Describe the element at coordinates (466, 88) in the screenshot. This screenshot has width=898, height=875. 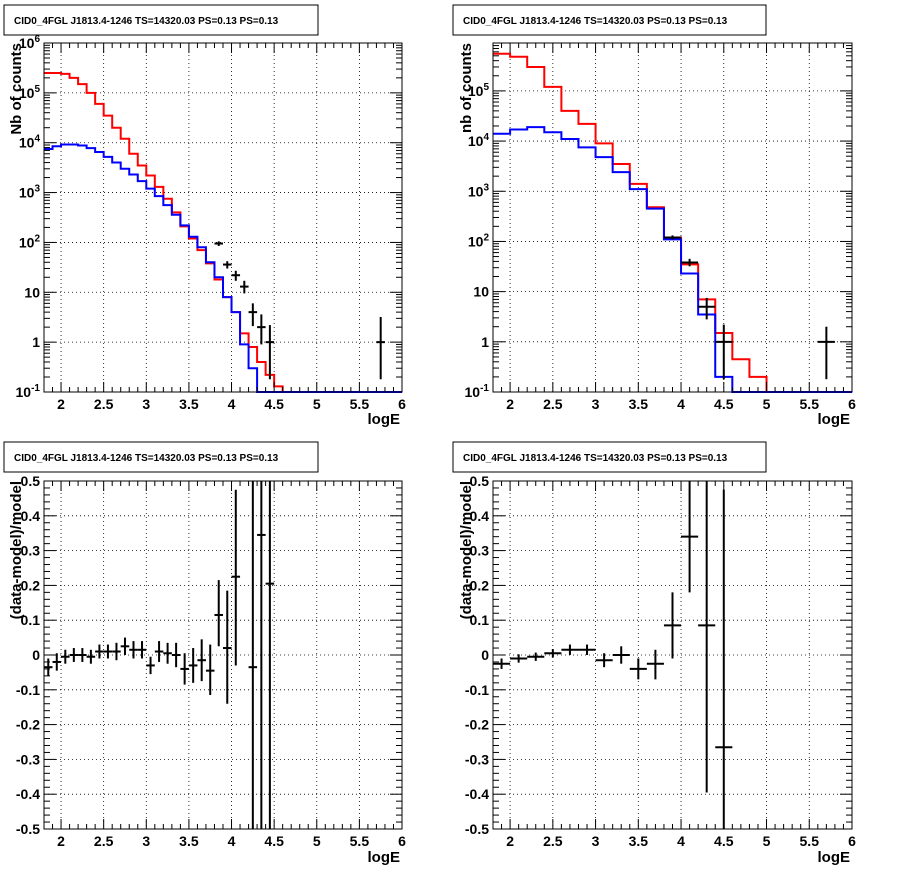
I see `y-axis-label: nb of counts` at that location.